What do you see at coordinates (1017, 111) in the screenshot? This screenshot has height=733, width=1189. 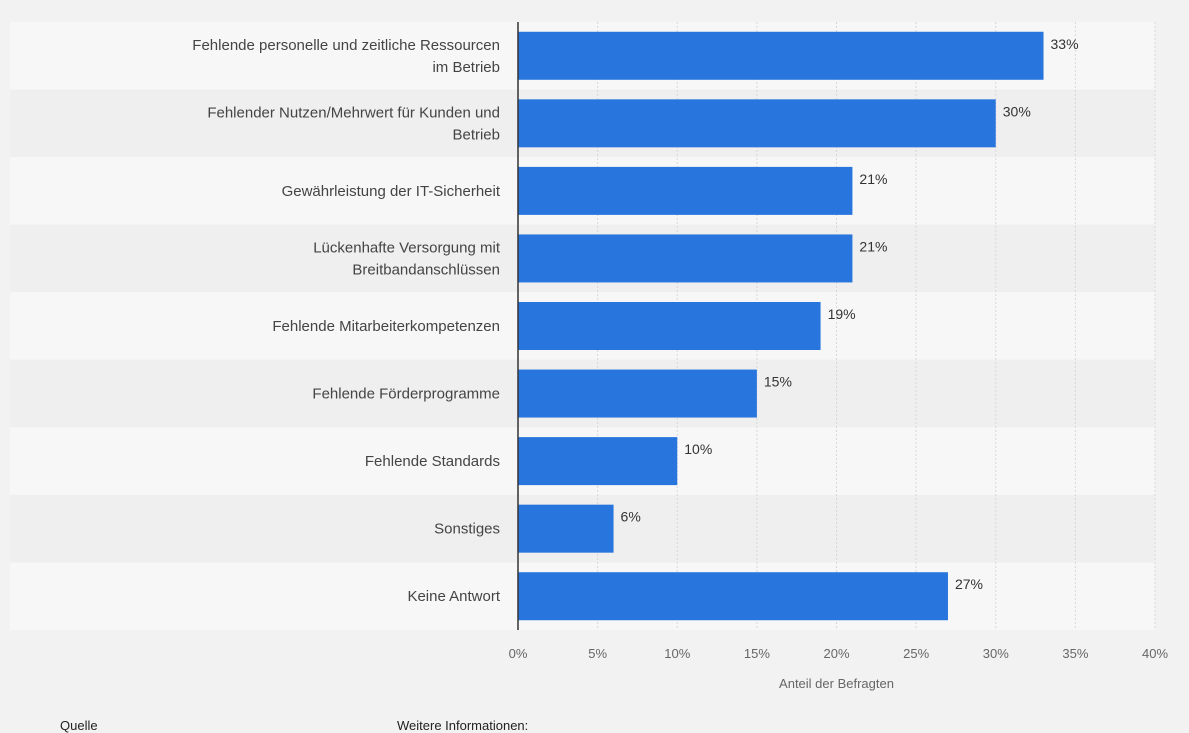 I see `bar-value-label: 30%` at bounding box center [1017, 111].